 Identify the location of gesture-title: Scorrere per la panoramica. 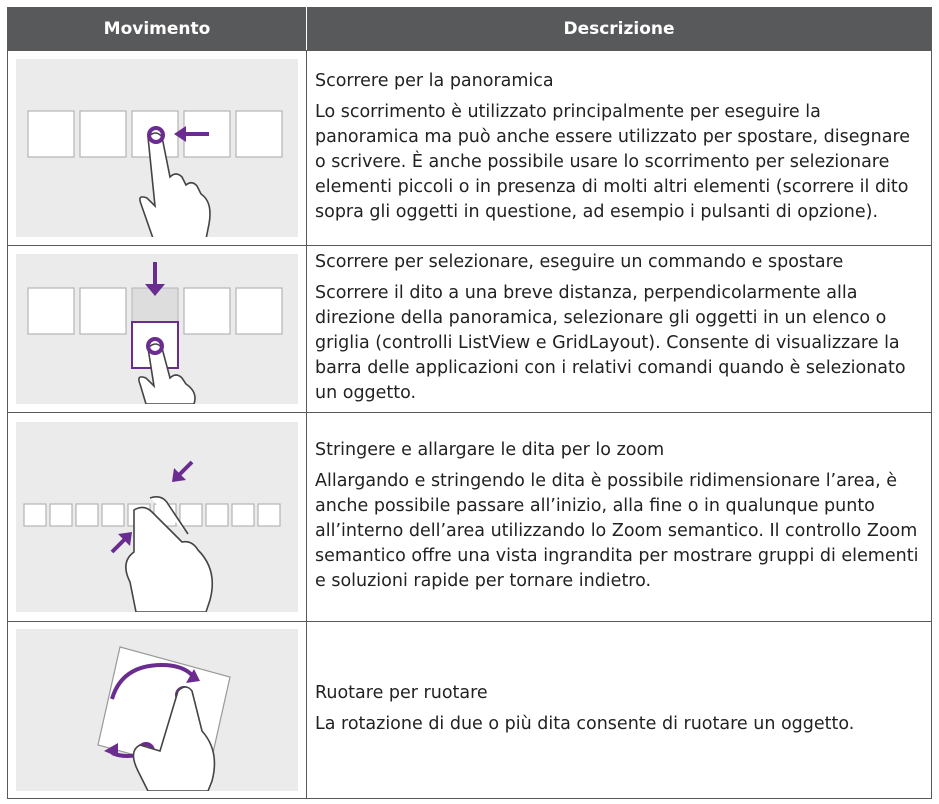
(434, 81).